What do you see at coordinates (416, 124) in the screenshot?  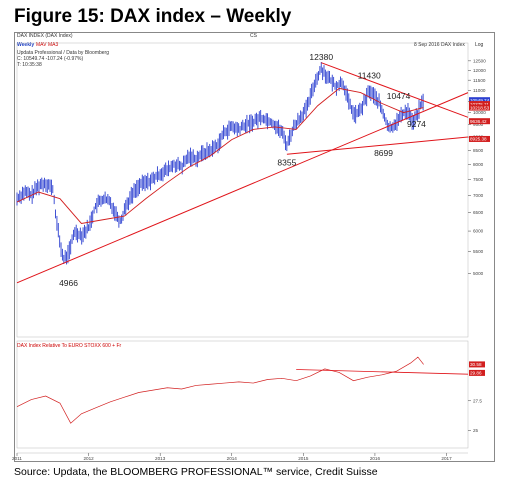 I see `annotation-label: 9274` at bounding box center [416, 124].